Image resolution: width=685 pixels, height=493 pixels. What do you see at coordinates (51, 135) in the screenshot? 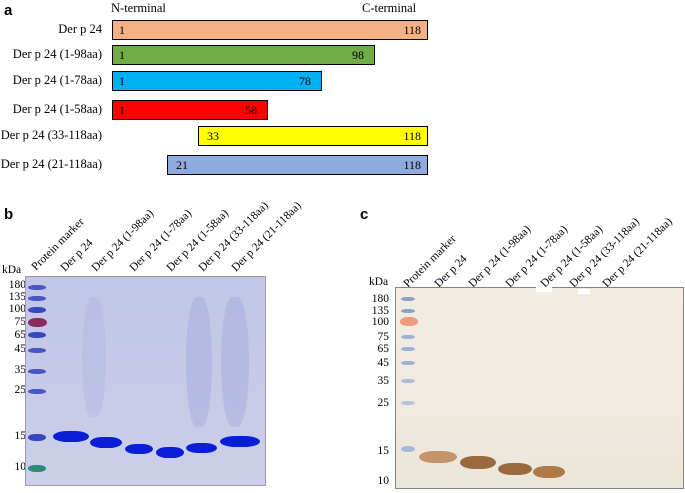
I see `construct-label-33-118: Der p 24 (33-118aa)` at bounding box center [51, 135].